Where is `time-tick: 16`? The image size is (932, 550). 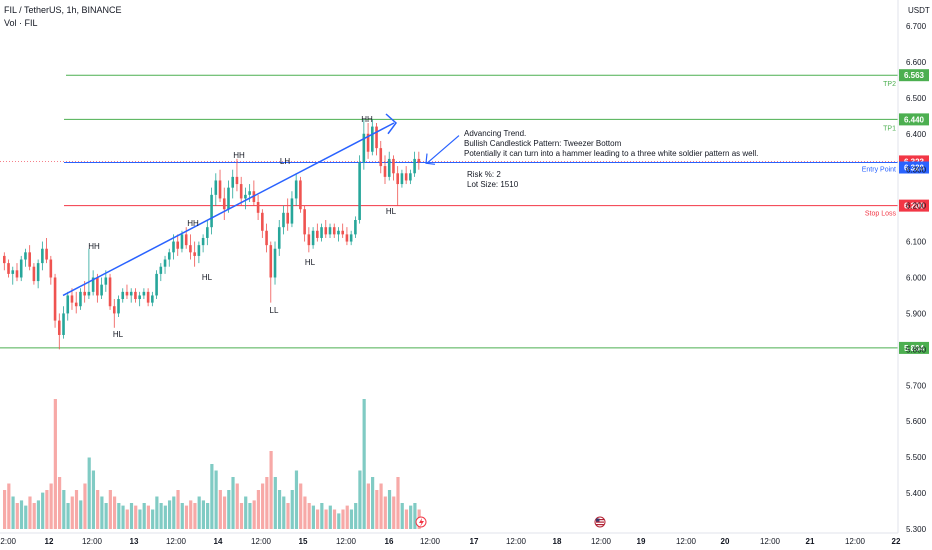 time-tick: 16 is located at coordinates (389, 541).